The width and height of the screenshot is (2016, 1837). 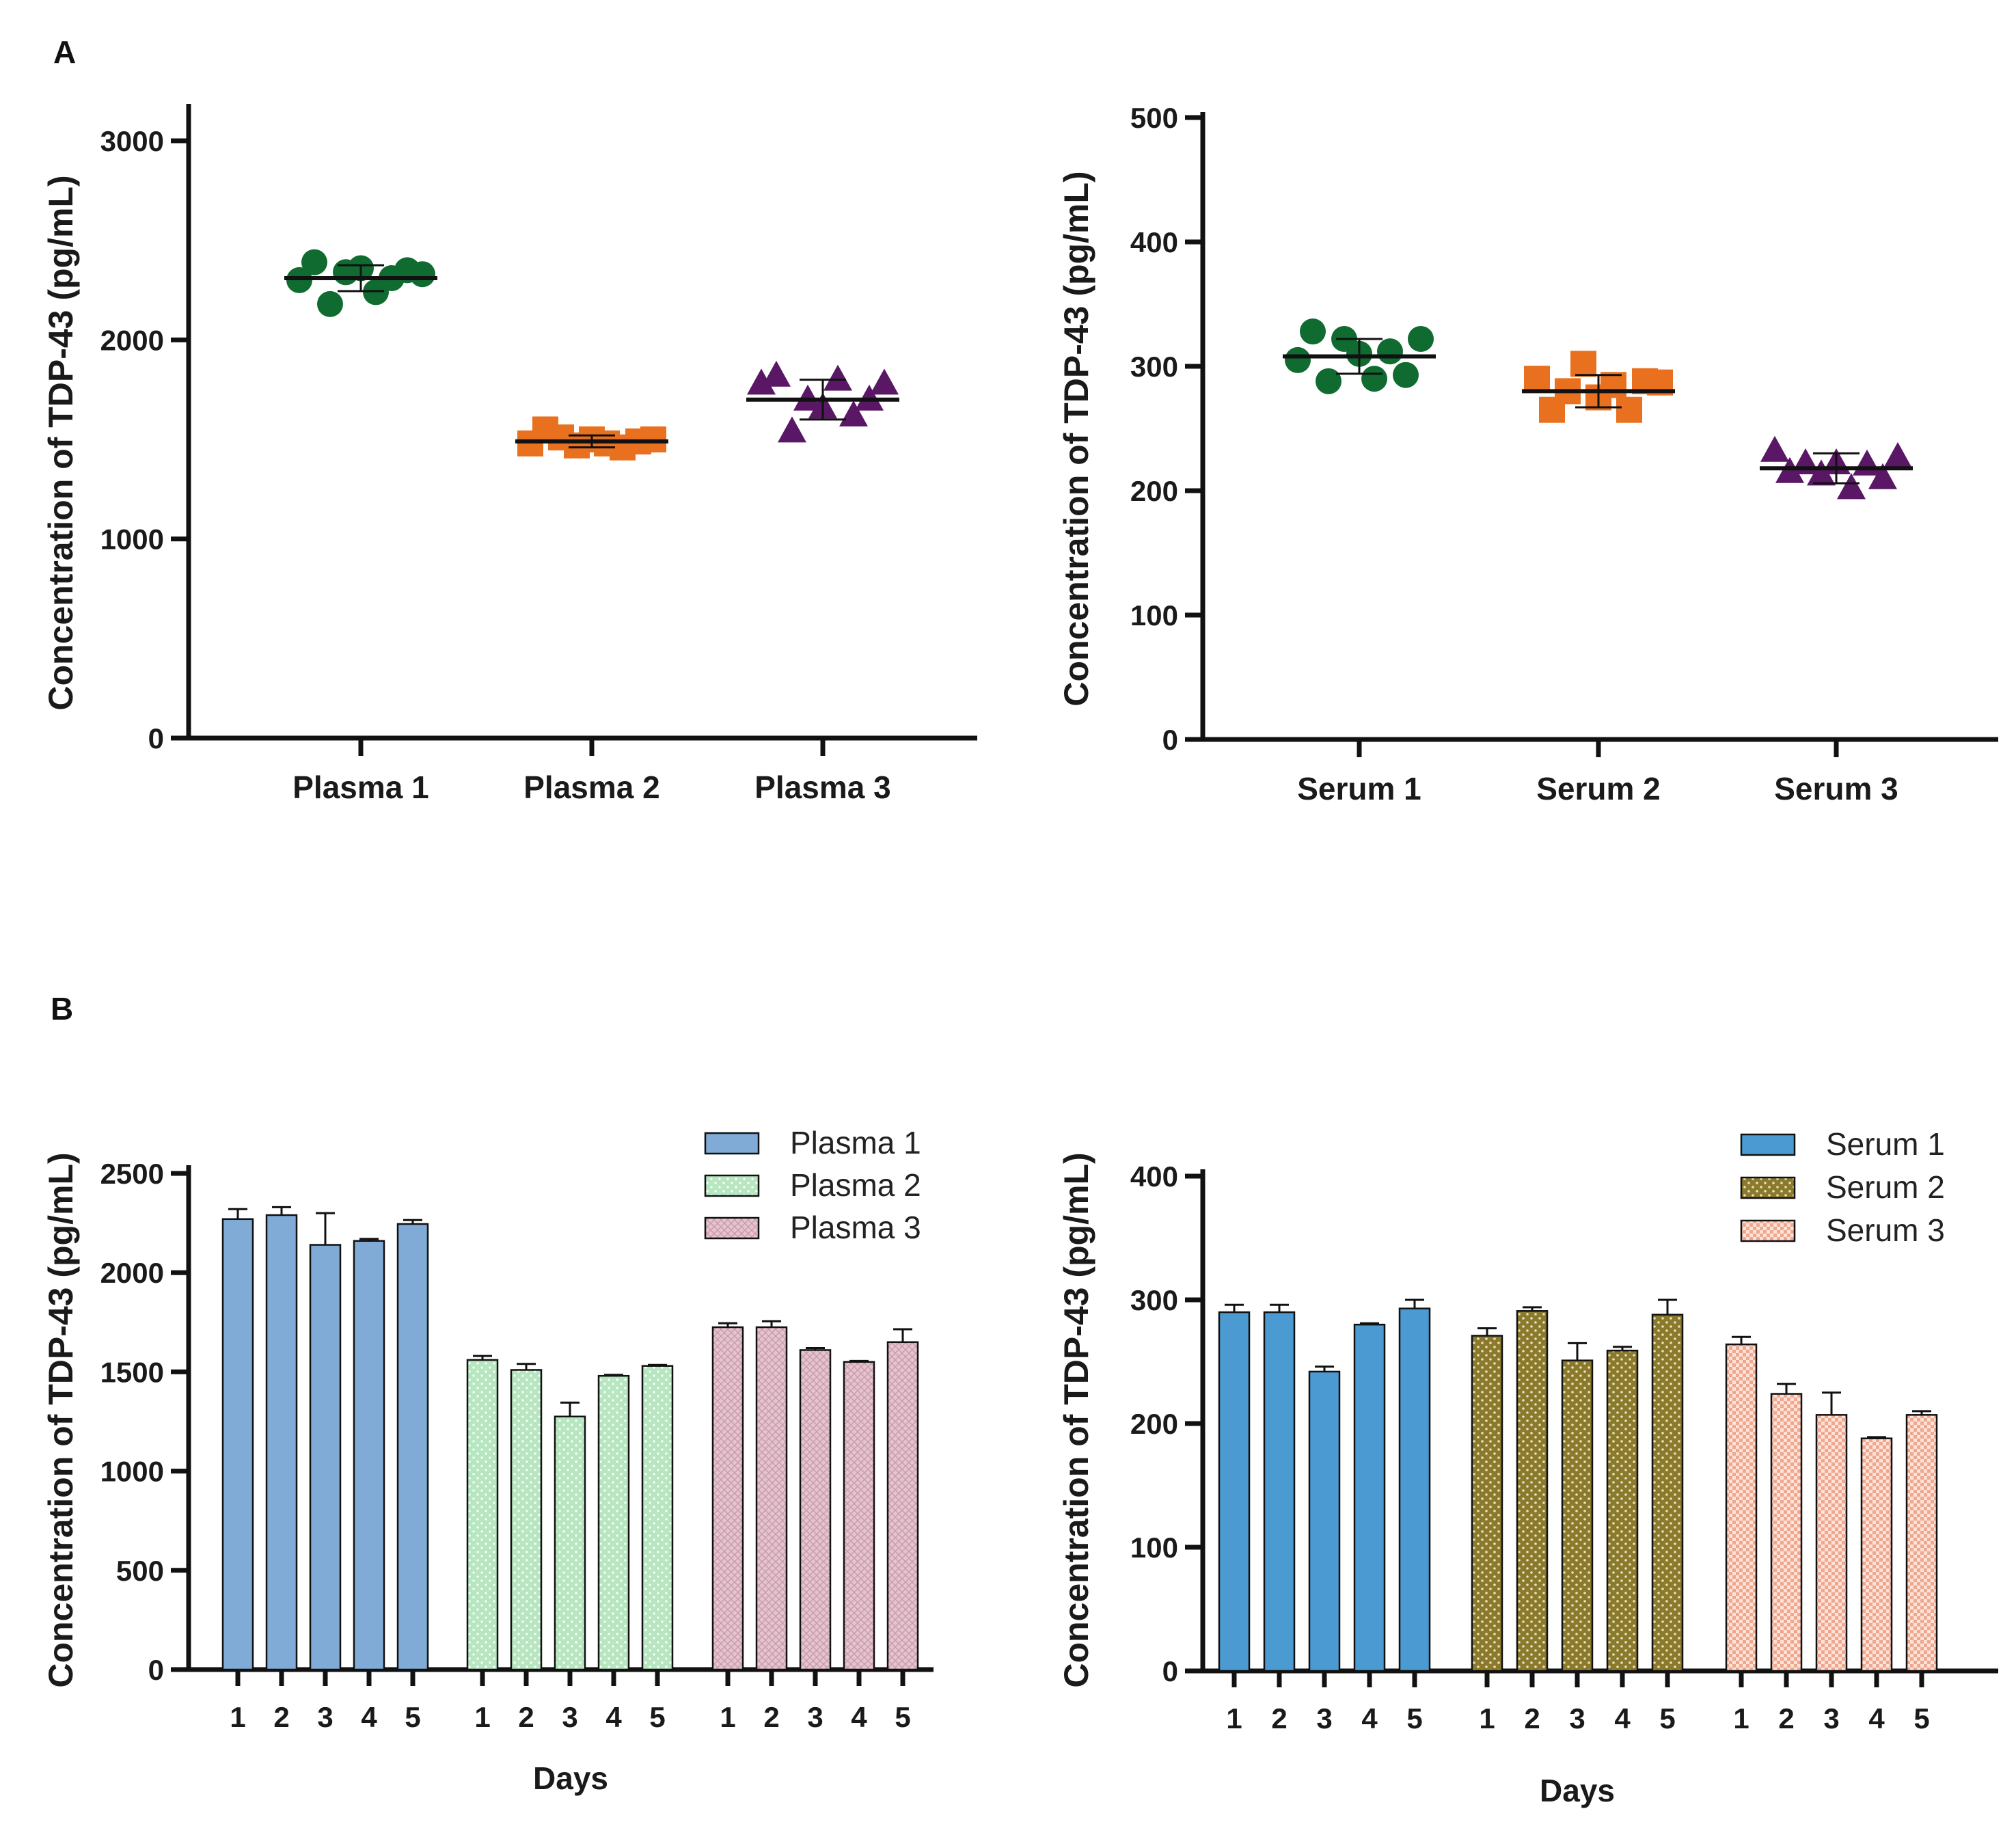 What do you see at coordinates (855, 1227) in the screenshot?
I see `legend-label: Plasma 3` at bounding box center [855, 1227].